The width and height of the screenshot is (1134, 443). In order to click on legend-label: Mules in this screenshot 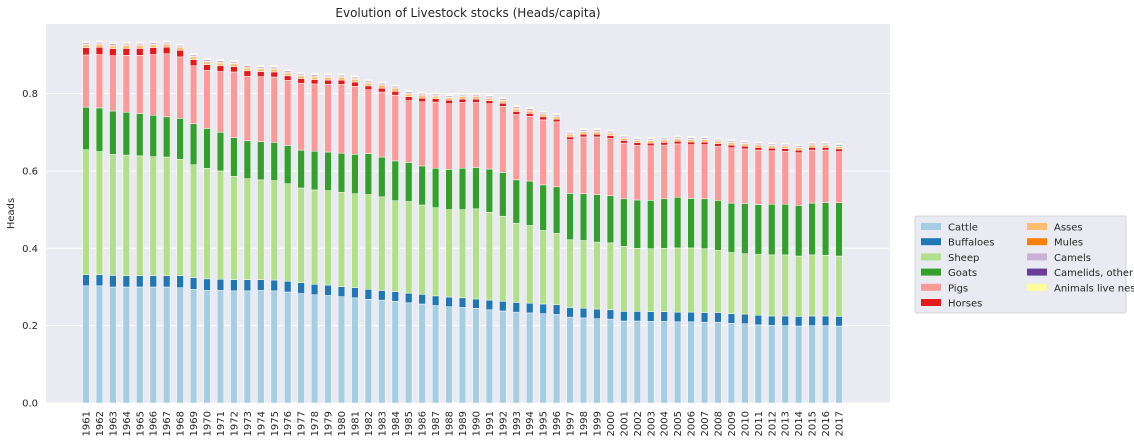, I will do `click(1068, 243)`.